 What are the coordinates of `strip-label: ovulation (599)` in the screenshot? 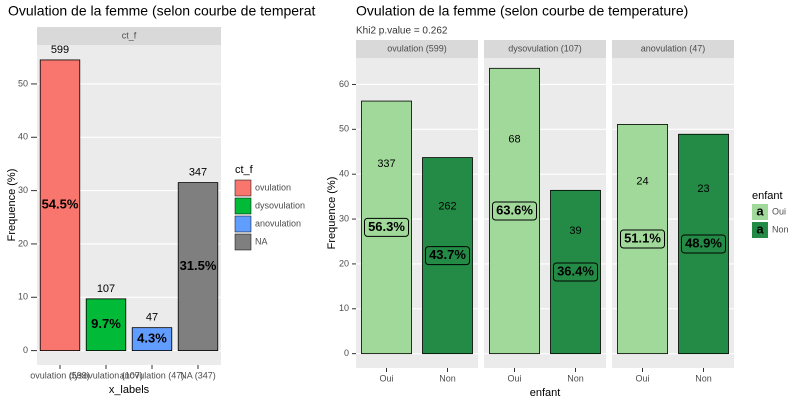 It's located at (417, 48).